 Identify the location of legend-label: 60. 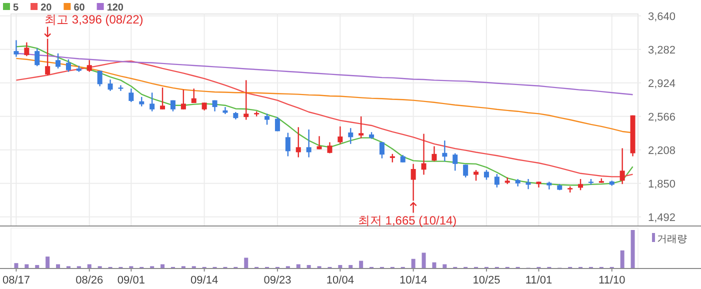
(80, 8).